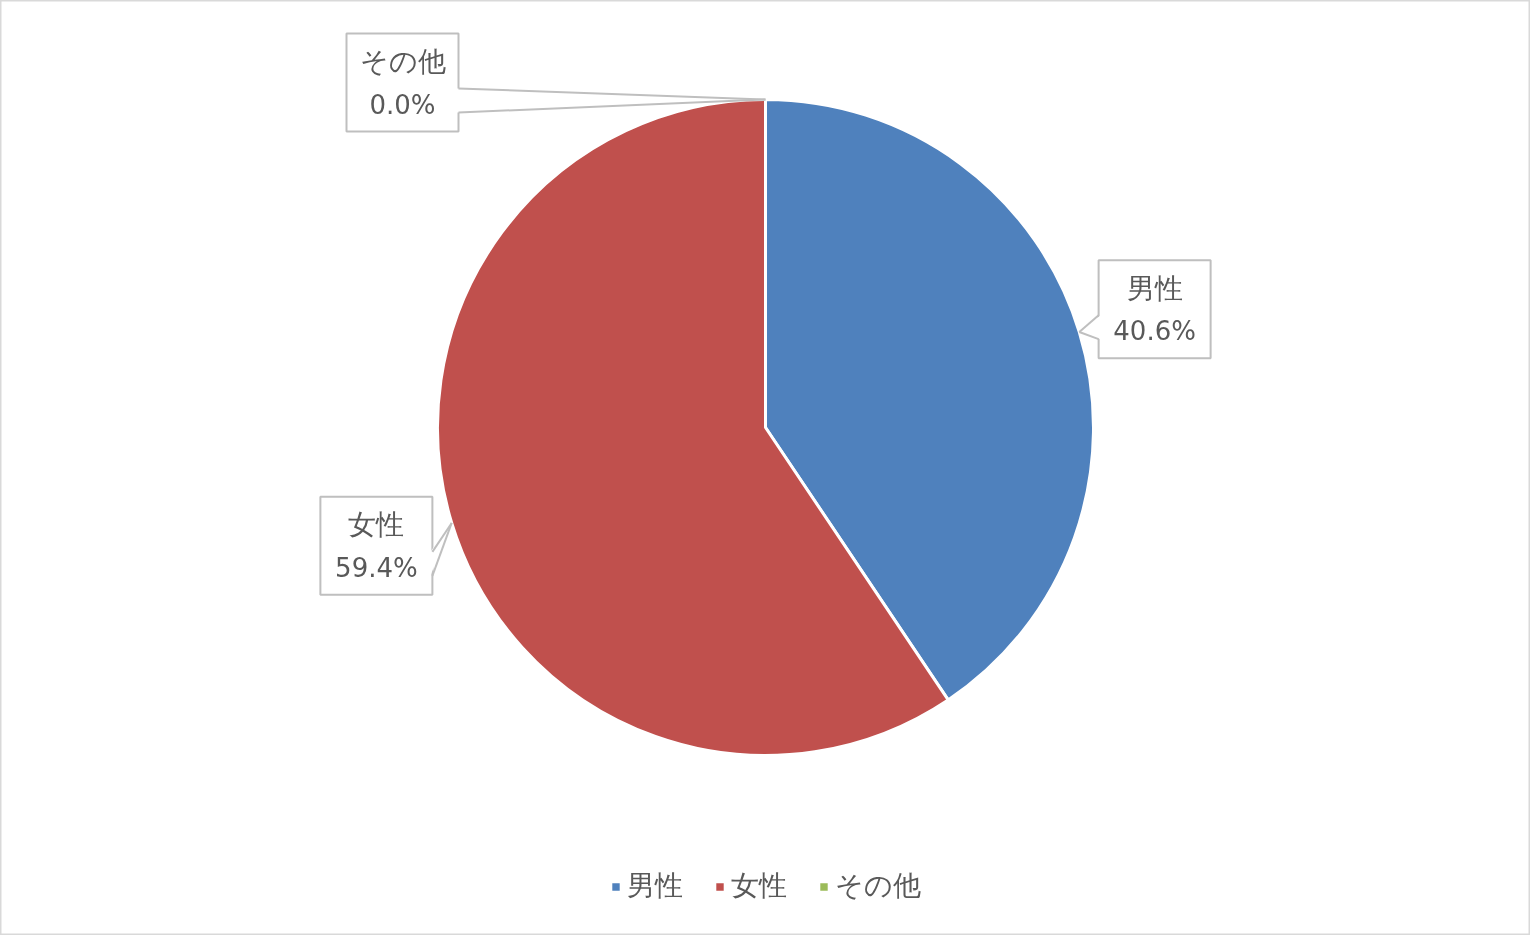 This screenshot has height=941, width=1536. Describe the element at coordinates (376, 567) in the screenshot. I see `data-label: 59.4%` at that location.